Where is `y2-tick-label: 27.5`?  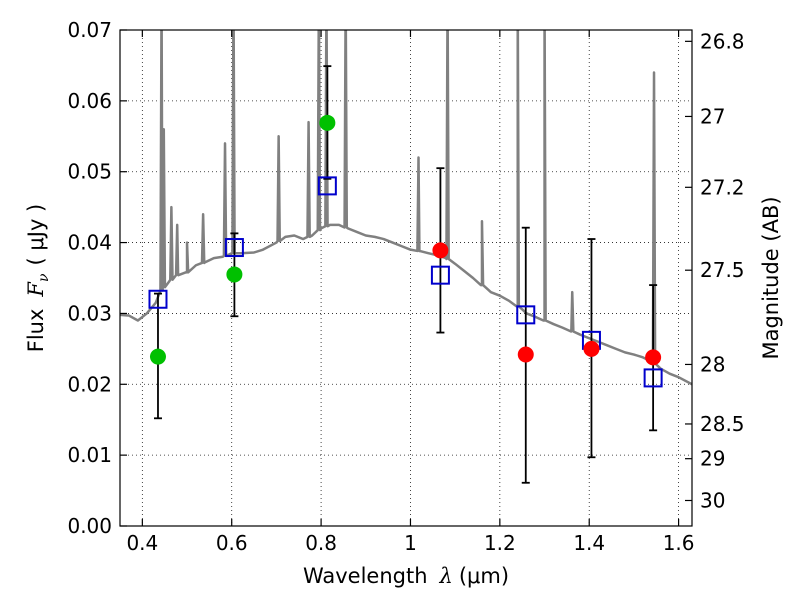
y2-tick-label: 27.5 is located at coordinates (722, 270).